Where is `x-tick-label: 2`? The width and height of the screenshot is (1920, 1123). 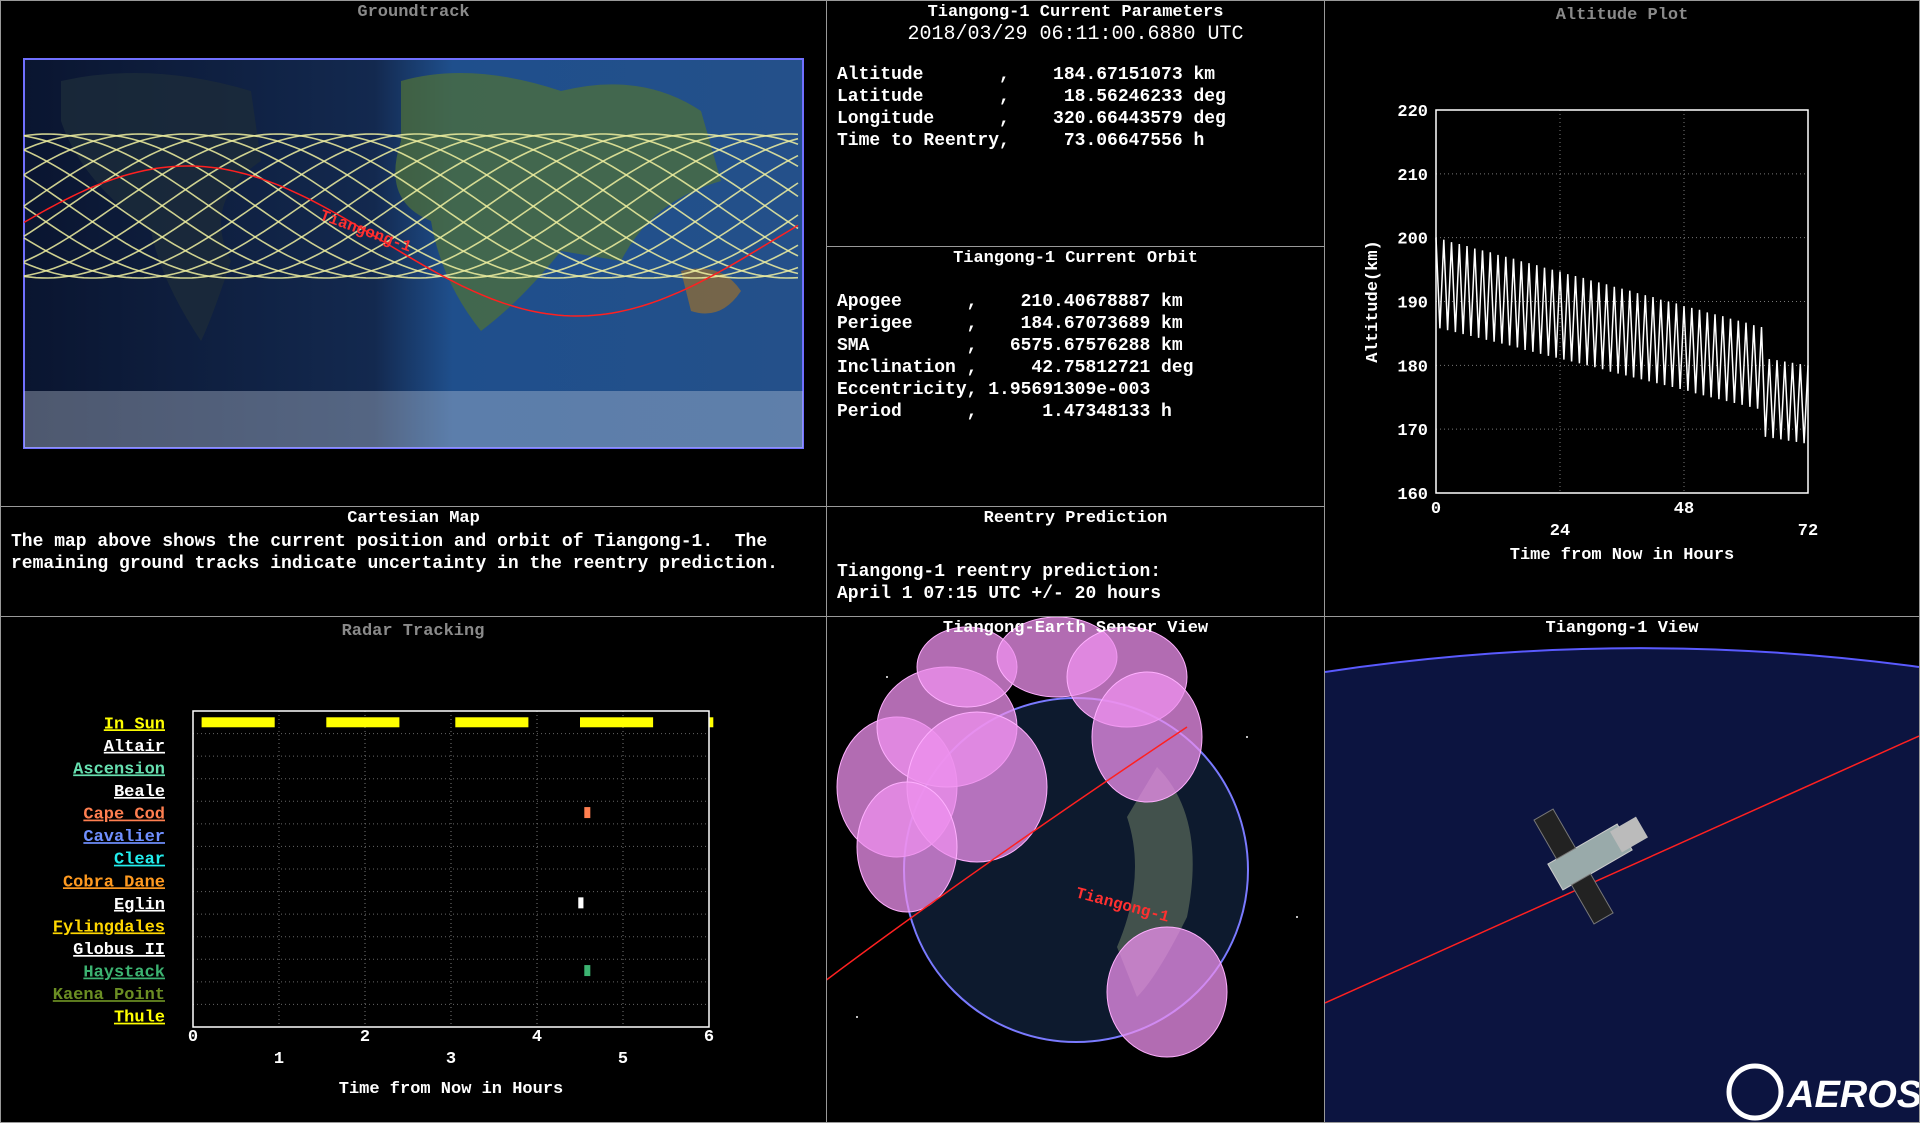
x-tick-label: 2 is located at coordinates (365, 1037).